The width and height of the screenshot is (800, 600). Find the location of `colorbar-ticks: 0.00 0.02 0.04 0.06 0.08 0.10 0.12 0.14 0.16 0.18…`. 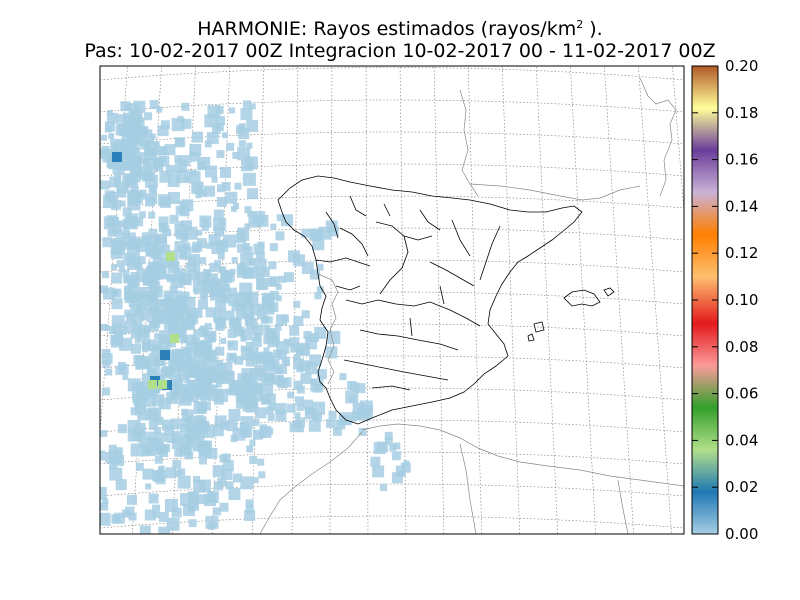

colorbar-ticks: 0.00 0.02 0.04 0.06 0.08 0.10 0.12 0.14 0.16 0.18… is located at coordinates (725, 300).